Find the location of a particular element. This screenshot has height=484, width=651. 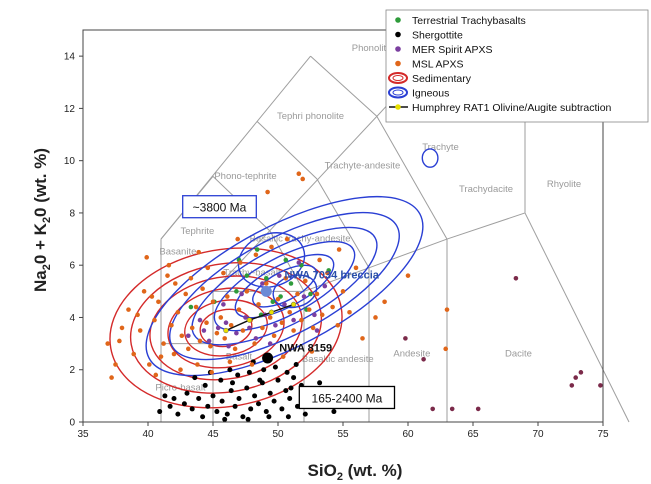

y-axis-title-subscript-2: 2 is located at coordinates (47, 220).